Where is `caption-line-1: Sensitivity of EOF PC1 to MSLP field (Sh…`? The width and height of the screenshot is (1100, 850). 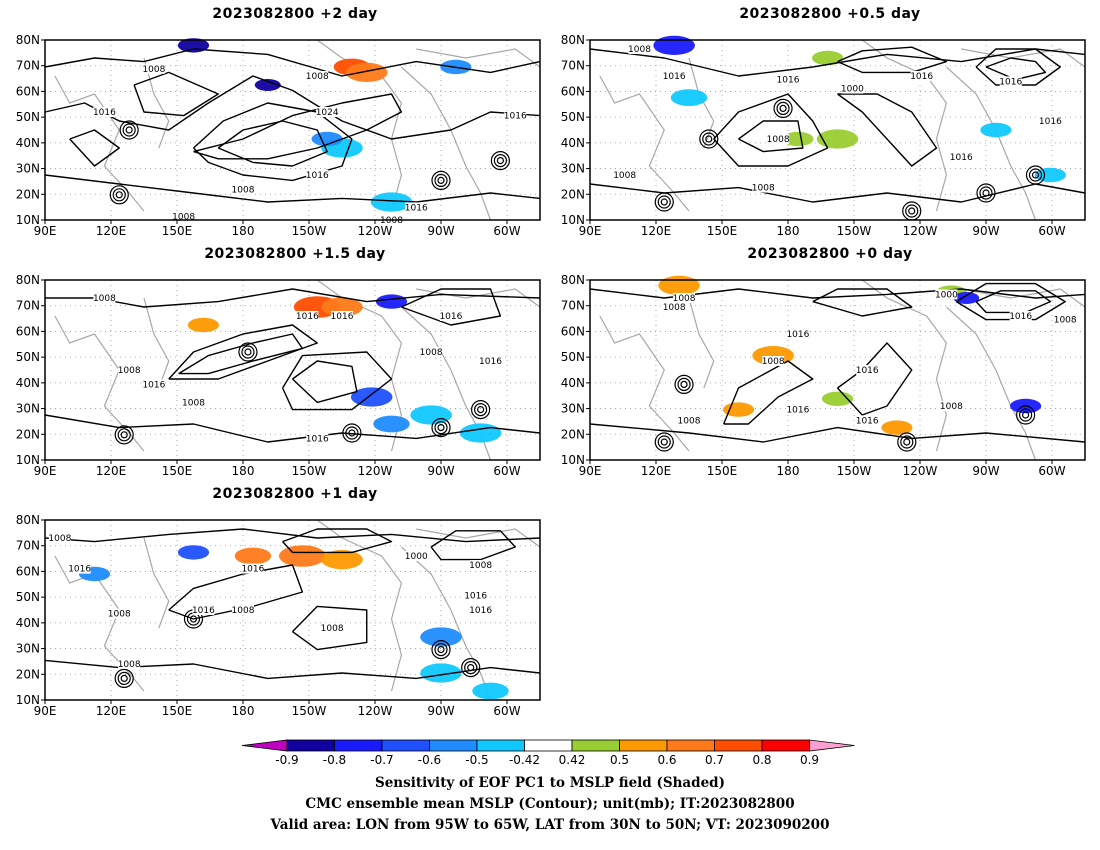 caption-line-1: Sensitivity of EOF PC1 to MSLP field (Sh… is located at coordinates (550, 783).